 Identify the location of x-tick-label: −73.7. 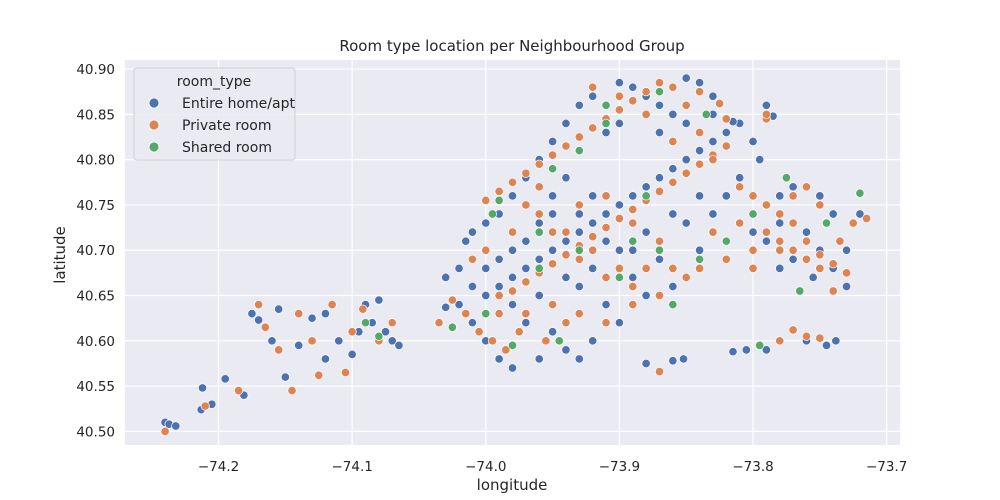
(886, 467).